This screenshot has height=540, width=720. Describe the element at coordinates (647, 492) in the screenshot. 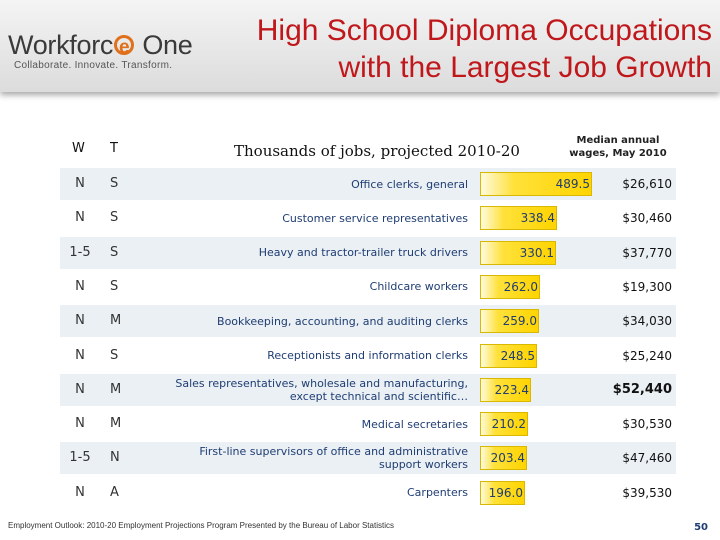

I see `median-wage: $39,530` at that location.